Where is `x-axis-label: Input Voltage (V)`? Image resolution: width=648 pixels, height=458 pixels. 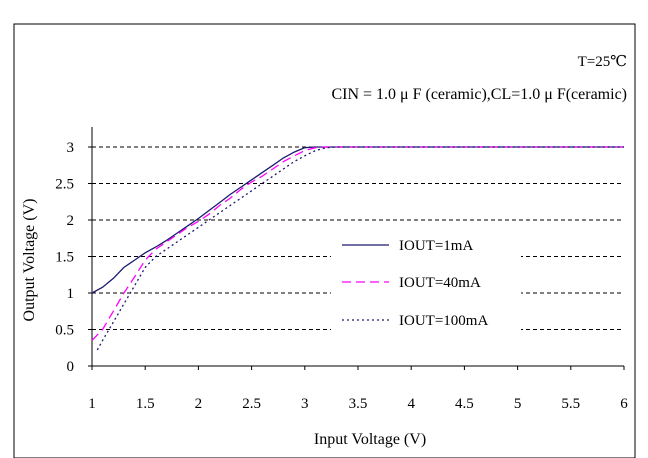 x-axis-label: Input Voltage (V) is located at coordinates (370, 439).